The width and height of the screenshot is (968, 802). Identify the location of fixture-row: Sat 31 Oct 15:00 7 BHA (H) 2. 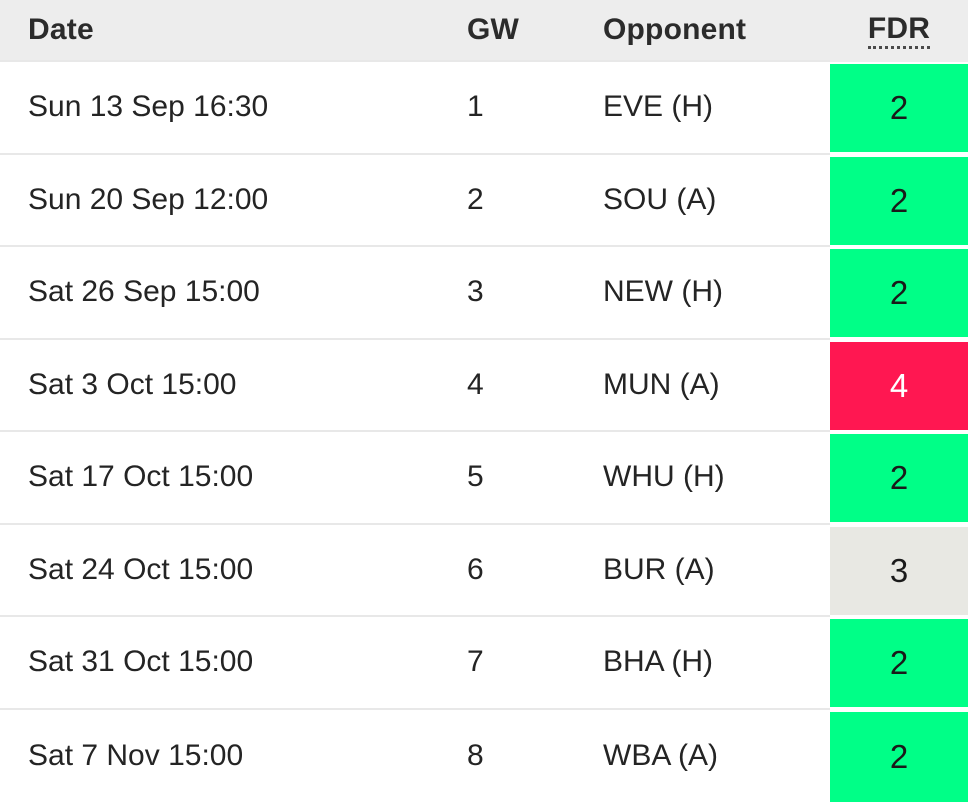
(484, 663).